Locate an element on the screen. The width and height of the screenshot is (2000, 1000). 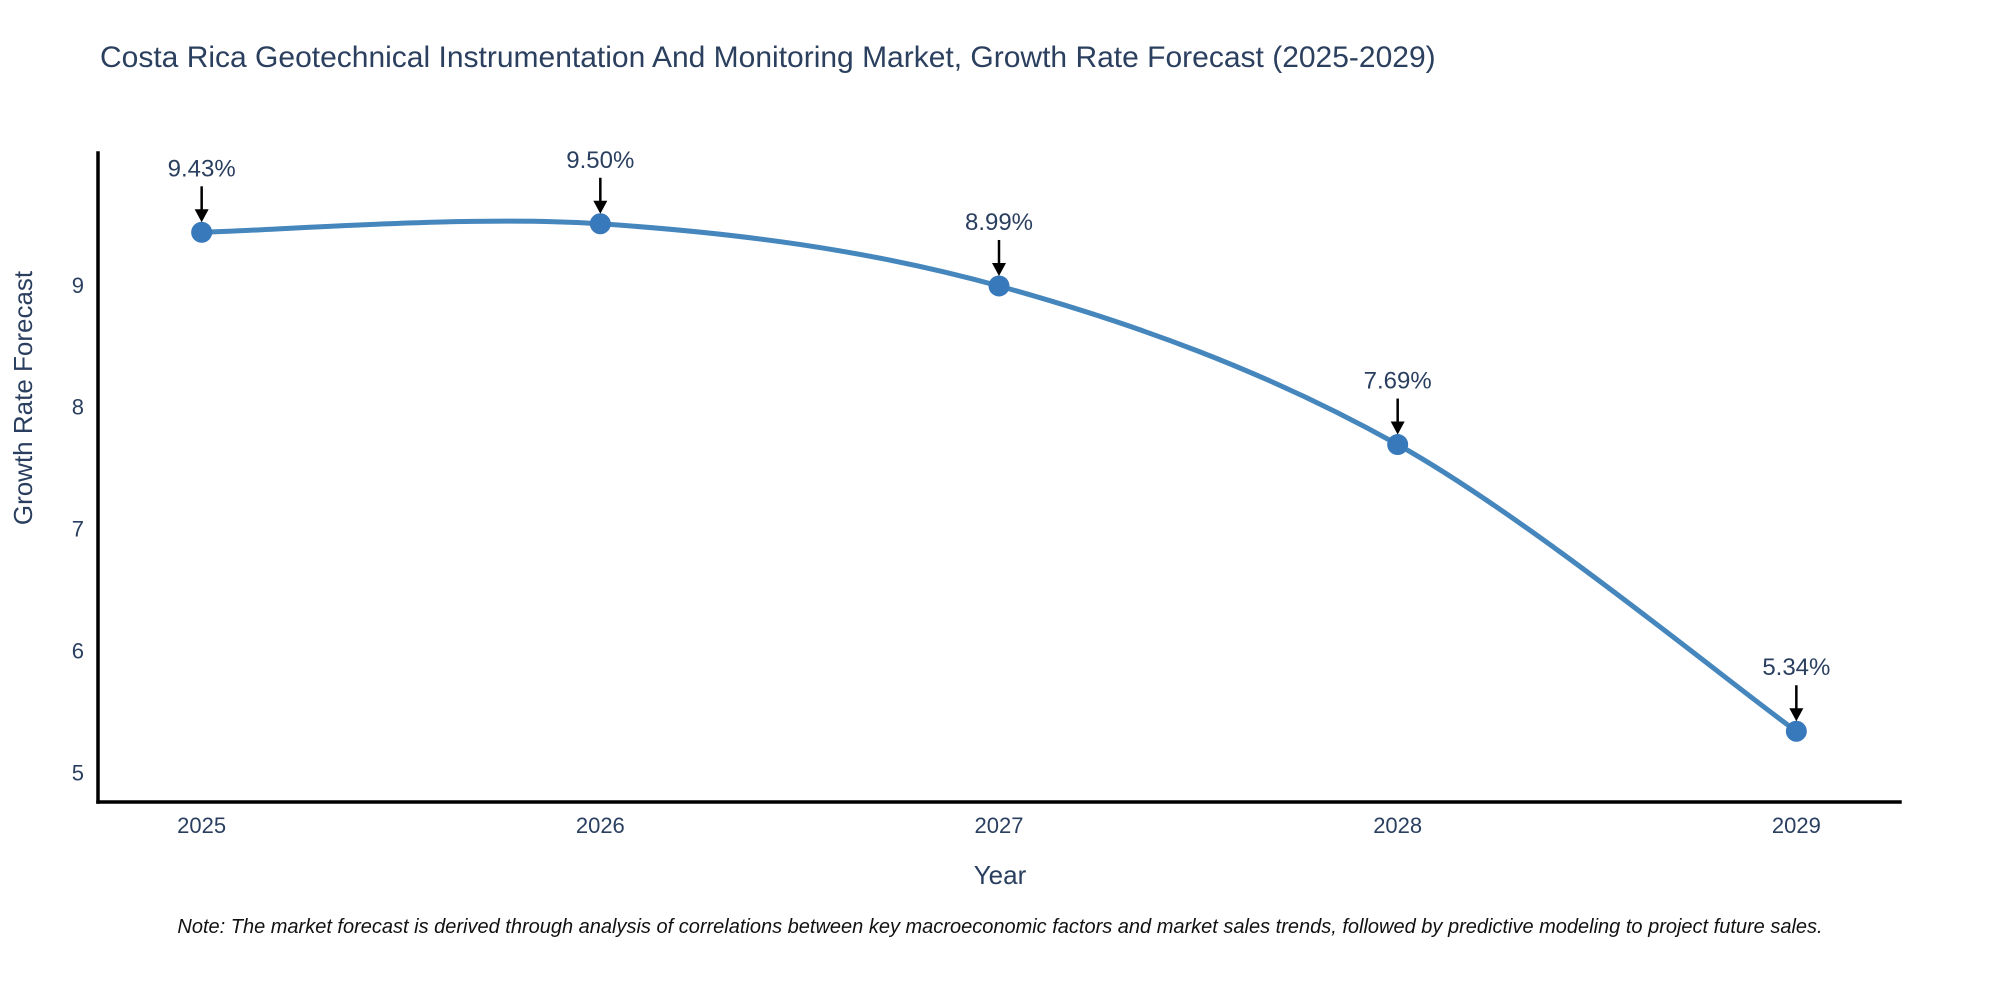
data-point-label-2025: 9.43% is located at coordinates (202, 168).